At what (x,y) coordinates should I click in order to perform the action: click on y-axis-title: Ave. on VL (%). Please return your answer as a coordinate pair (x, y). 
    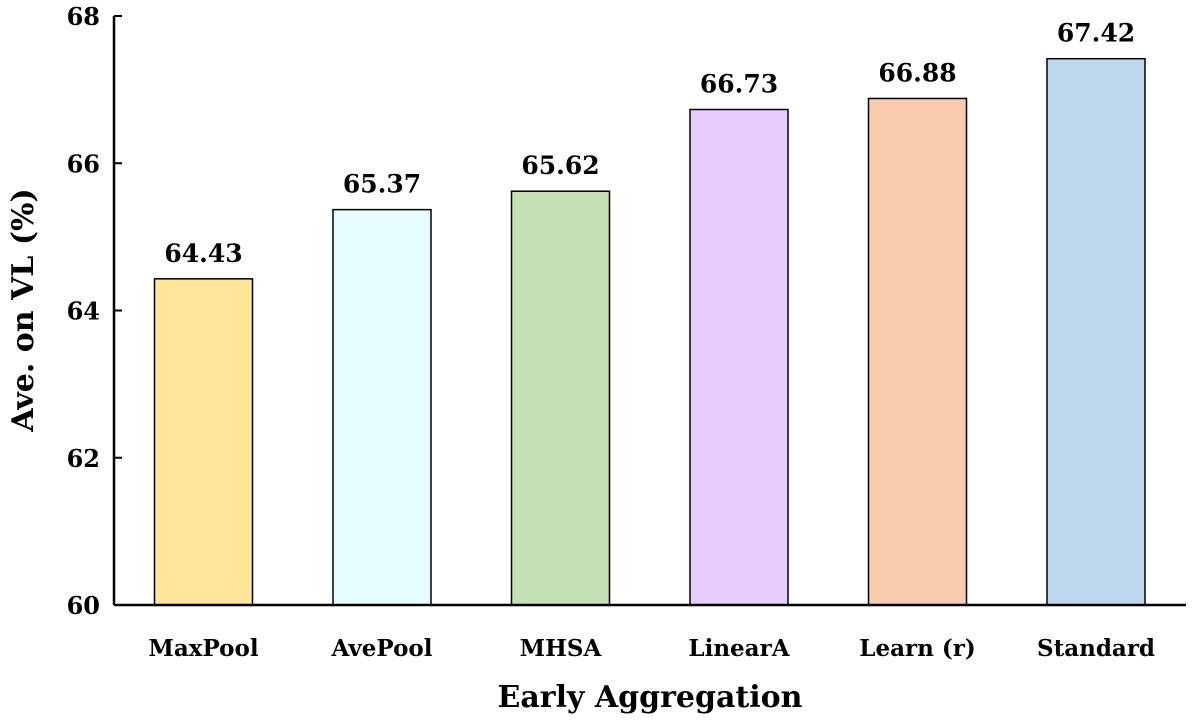
    Looking at the image, I should click on (23, 310).